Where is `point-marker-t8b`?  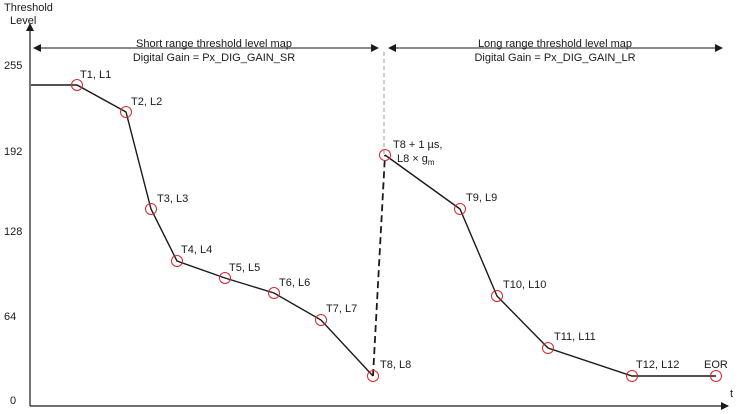
point-marker-t8b is located at coordinates (385, 155).